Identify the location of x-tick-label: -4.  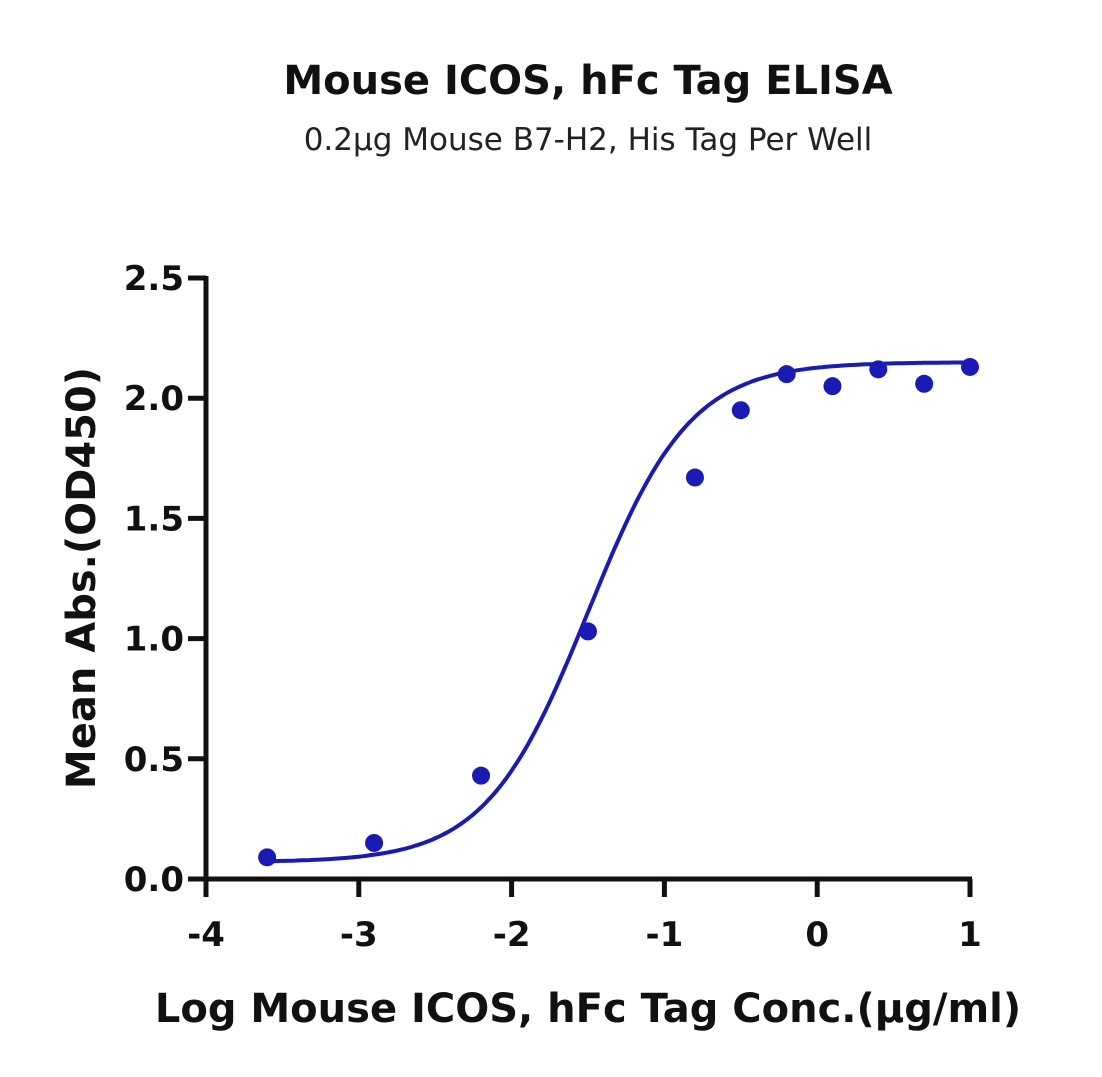
(206, 935).